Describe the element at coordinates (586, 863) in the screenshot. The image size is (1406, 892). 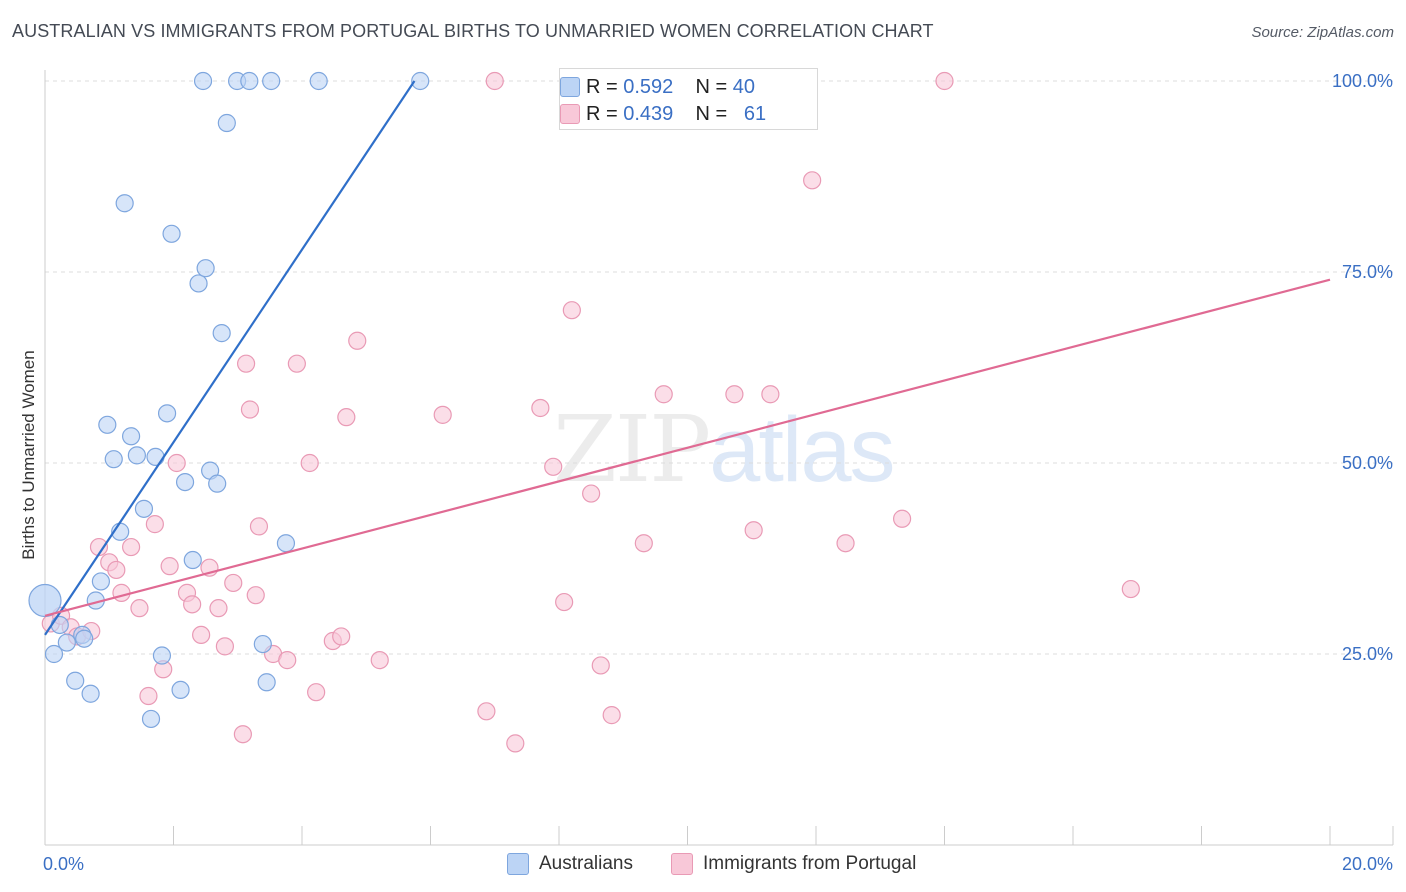
I see `bottom-legend-australians-label: Australians` at that location.